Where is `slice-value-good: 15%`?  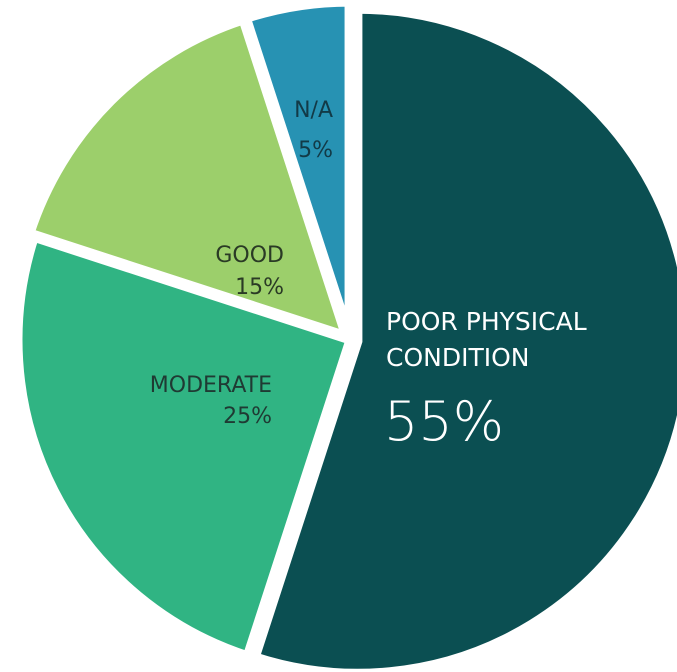
slice-value-good: 15% is located at coordinates (259, 287).